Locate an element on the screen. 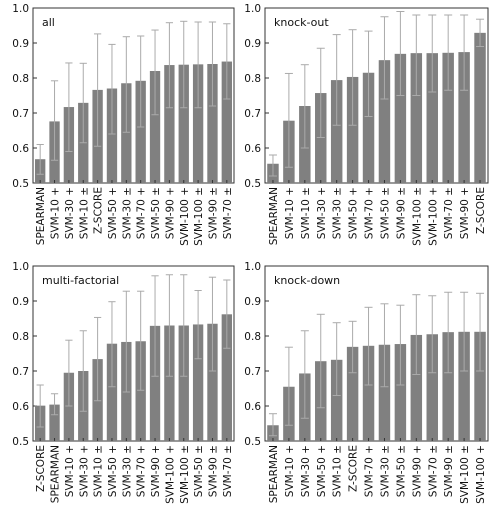 The height and width of the screenshot is (506, 494). panel-title-knock-out: knock-out is located at coordinates (301, 22).